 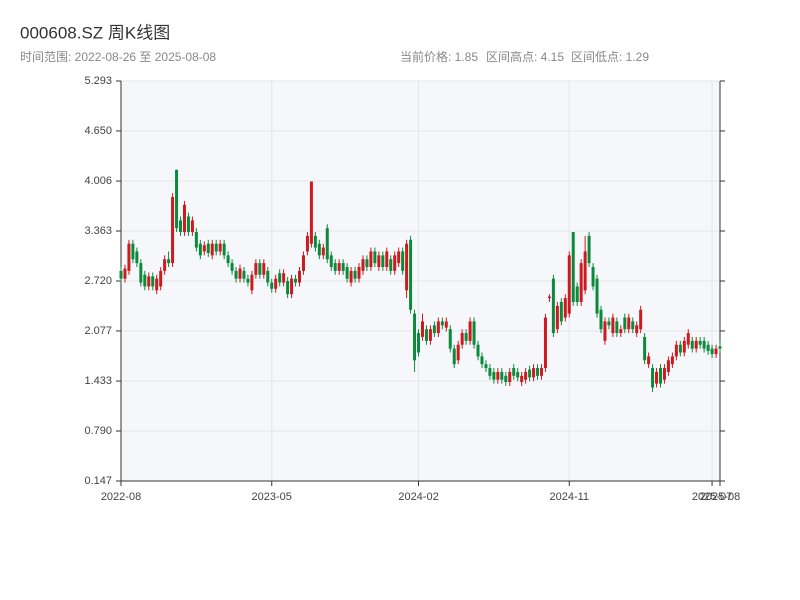 I want to click on x-tick-label: 2024-02, so click(x=418, y=497).